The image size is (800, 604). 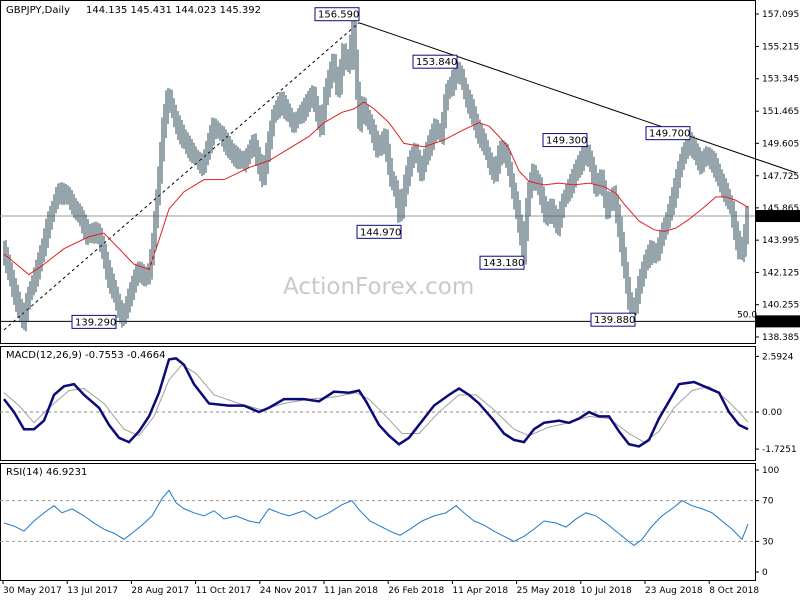 What do you see at coordinates (779, 450) in the screenshot?
I see `y-tick-label: -1.7251` at bounding box center [779, 450].